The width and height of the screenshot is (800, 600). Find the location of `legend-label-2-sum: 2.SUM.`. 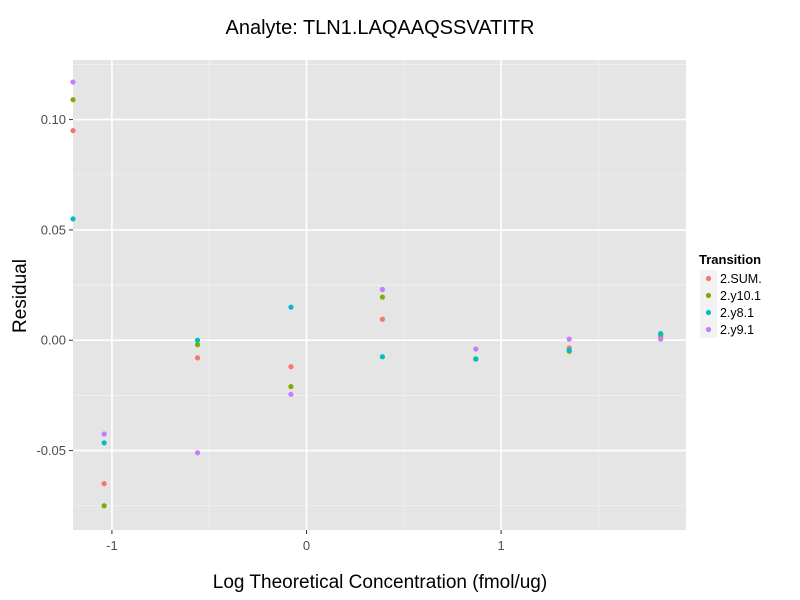

legend-label-2-sum: 2.SUM. is located at coordinates (741, 279).